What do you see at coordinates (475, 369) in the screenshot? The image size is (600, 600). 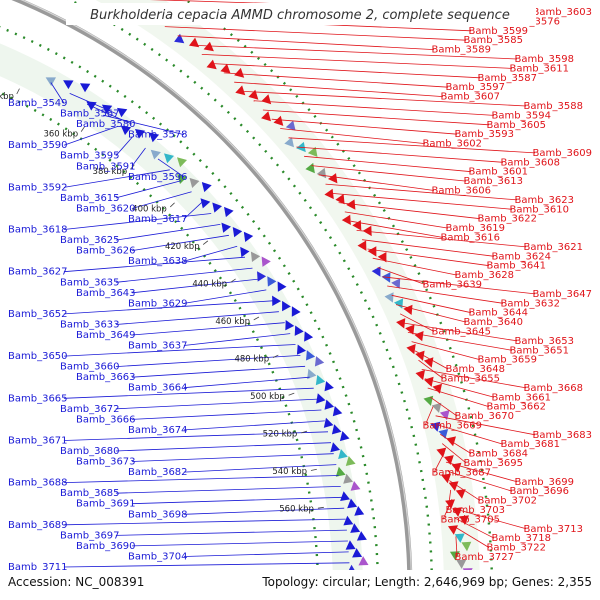 I see `gene-label: Bamb_3648` at bounding box center [475, 369].